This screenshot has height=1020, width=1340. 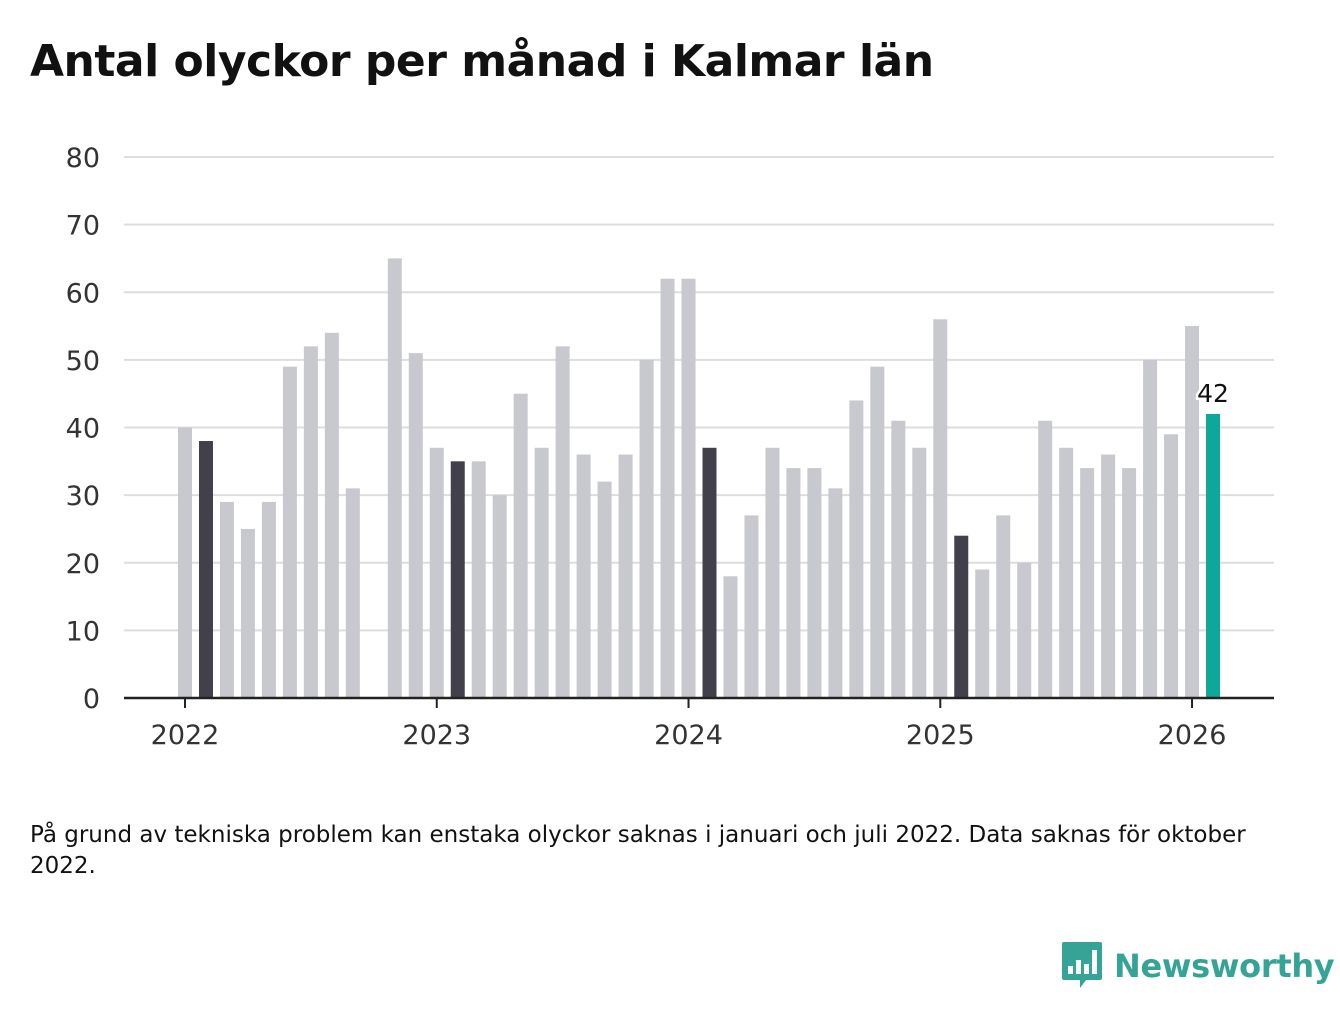 What do you see at coordinates (83, 226) in the screenshot?
I see `y-tick-label: 70` at bounding box center [83, 226].